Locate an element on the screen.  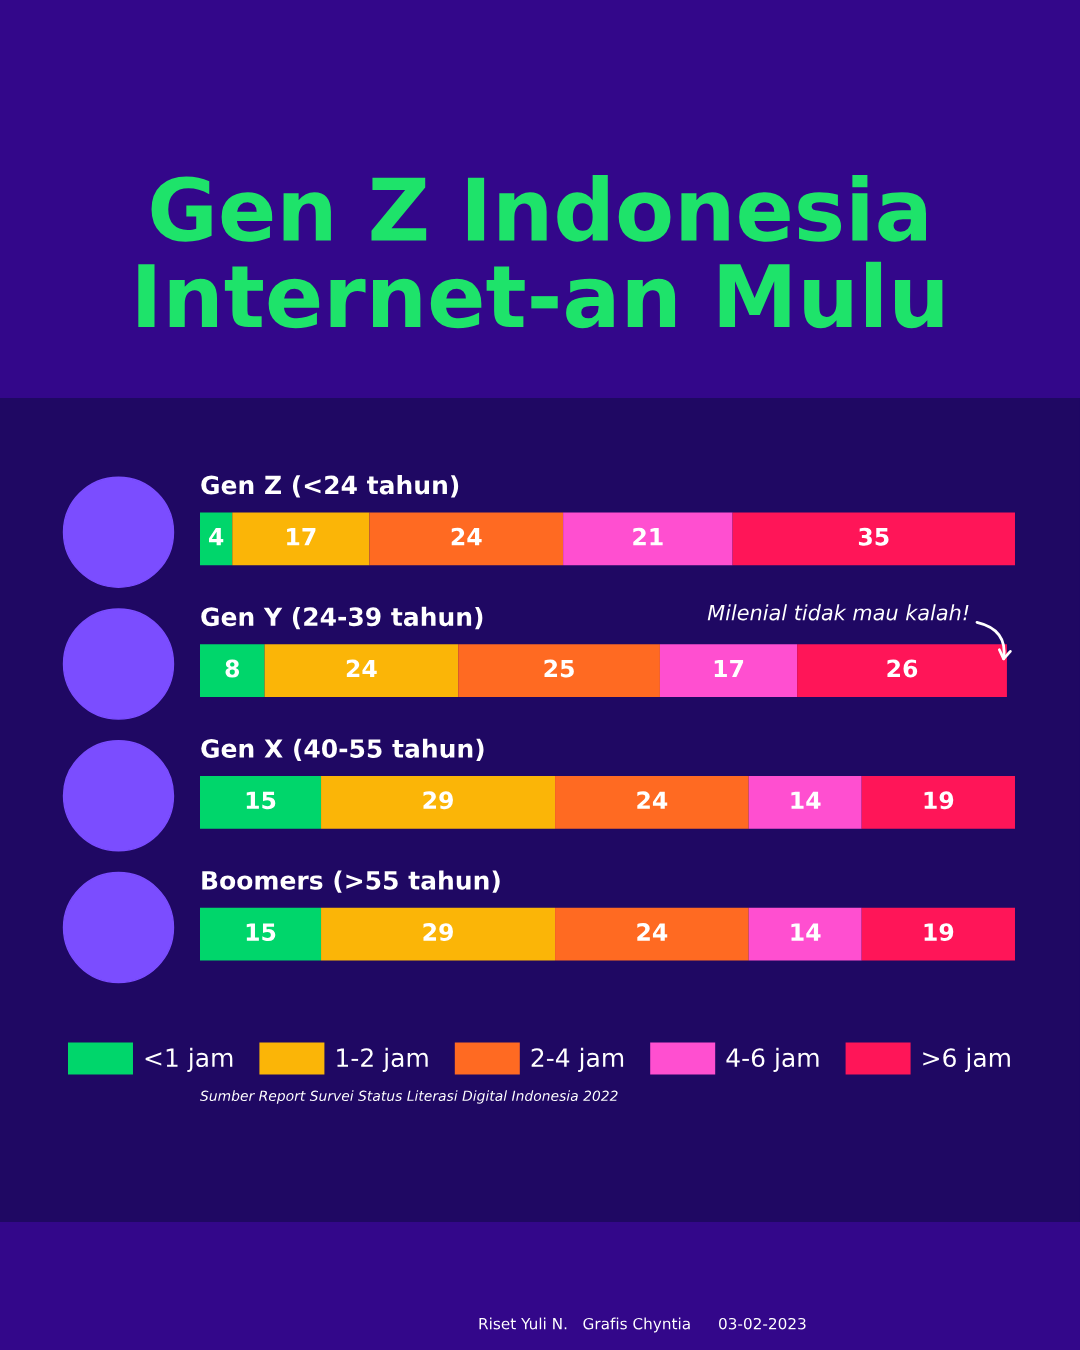
data-label: 21 is located at coordinates (648, 536).